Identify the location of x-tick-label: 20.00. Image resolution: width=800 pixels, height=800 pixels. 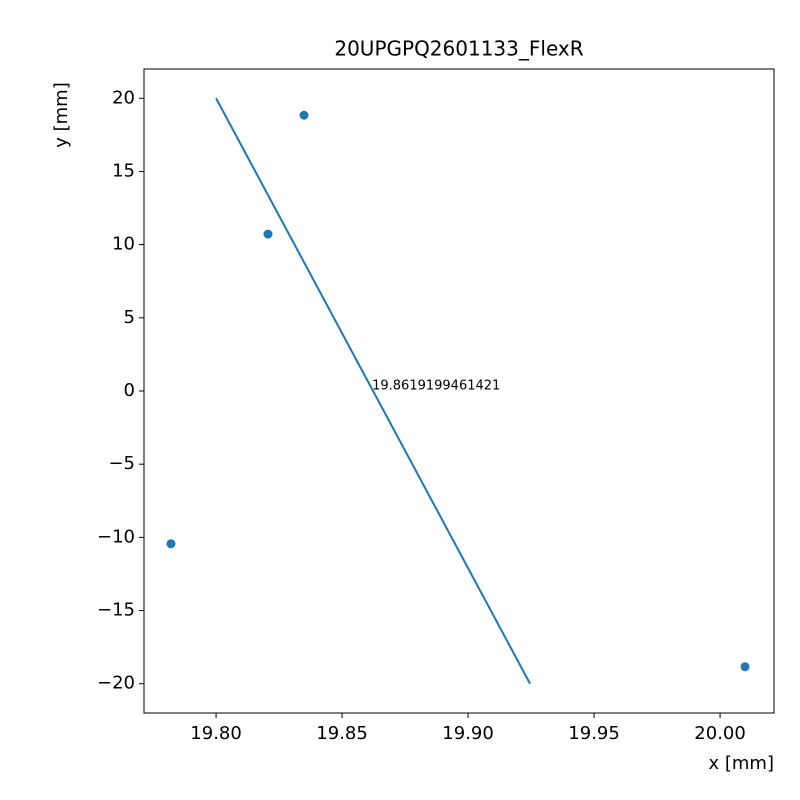
(720, 733).